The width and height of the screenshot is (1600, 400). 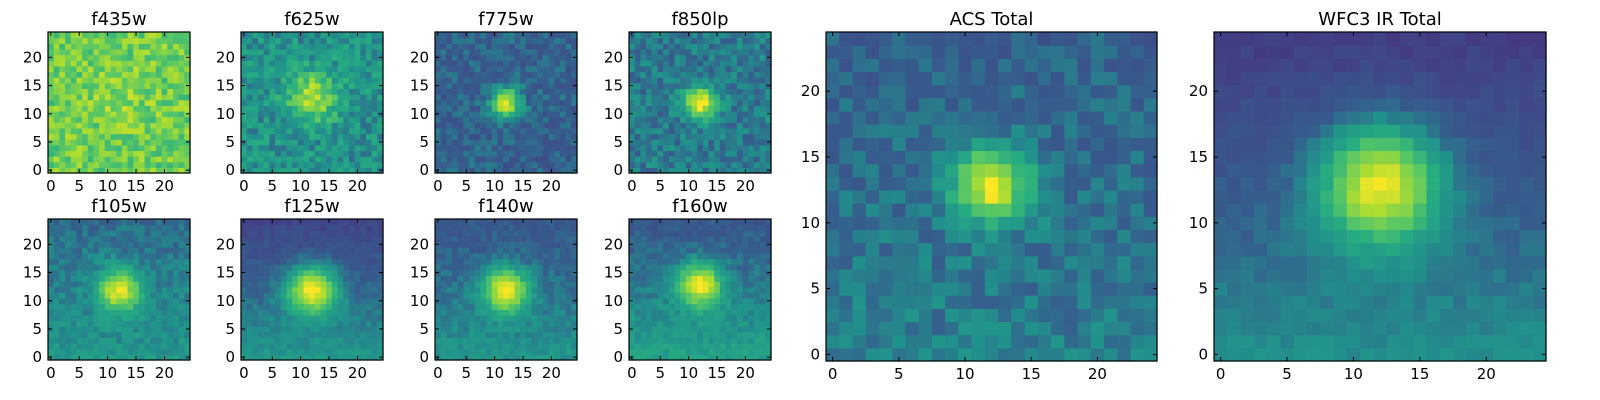 I want to click on x-tick-label: 5, so click(x=79, y=373).